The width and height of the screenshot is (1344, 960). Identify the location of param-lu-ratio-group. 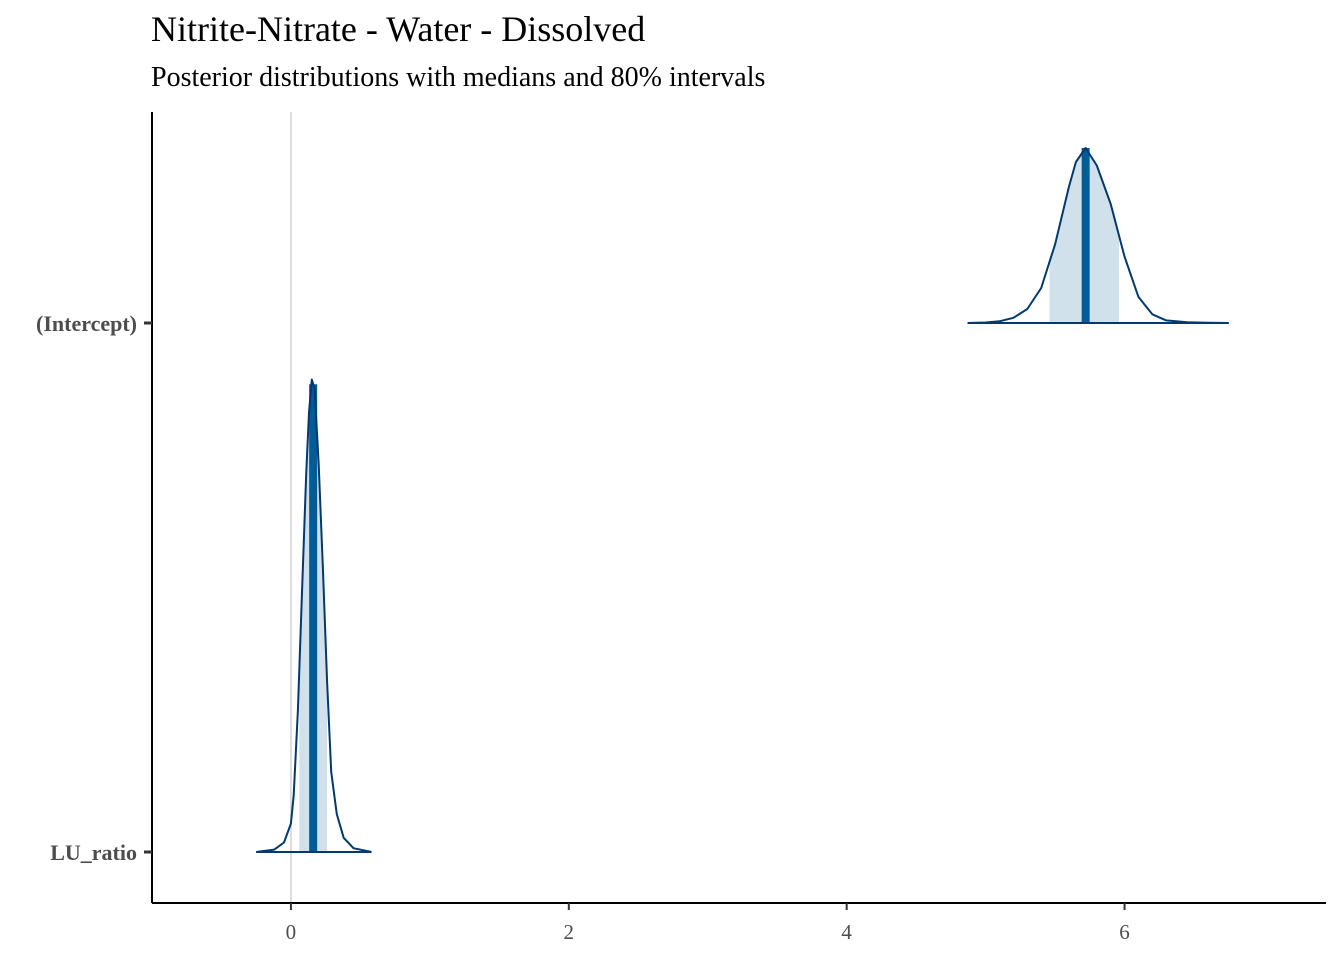
(314, 615).